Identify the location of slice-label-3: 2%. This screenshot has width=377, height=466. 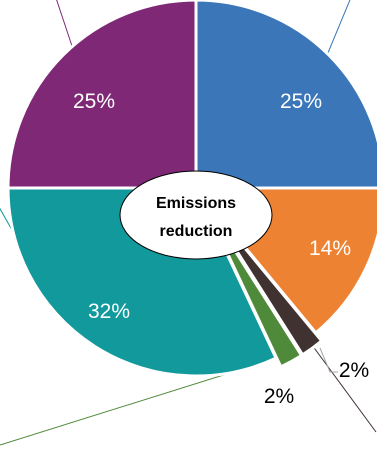
(354, 370).